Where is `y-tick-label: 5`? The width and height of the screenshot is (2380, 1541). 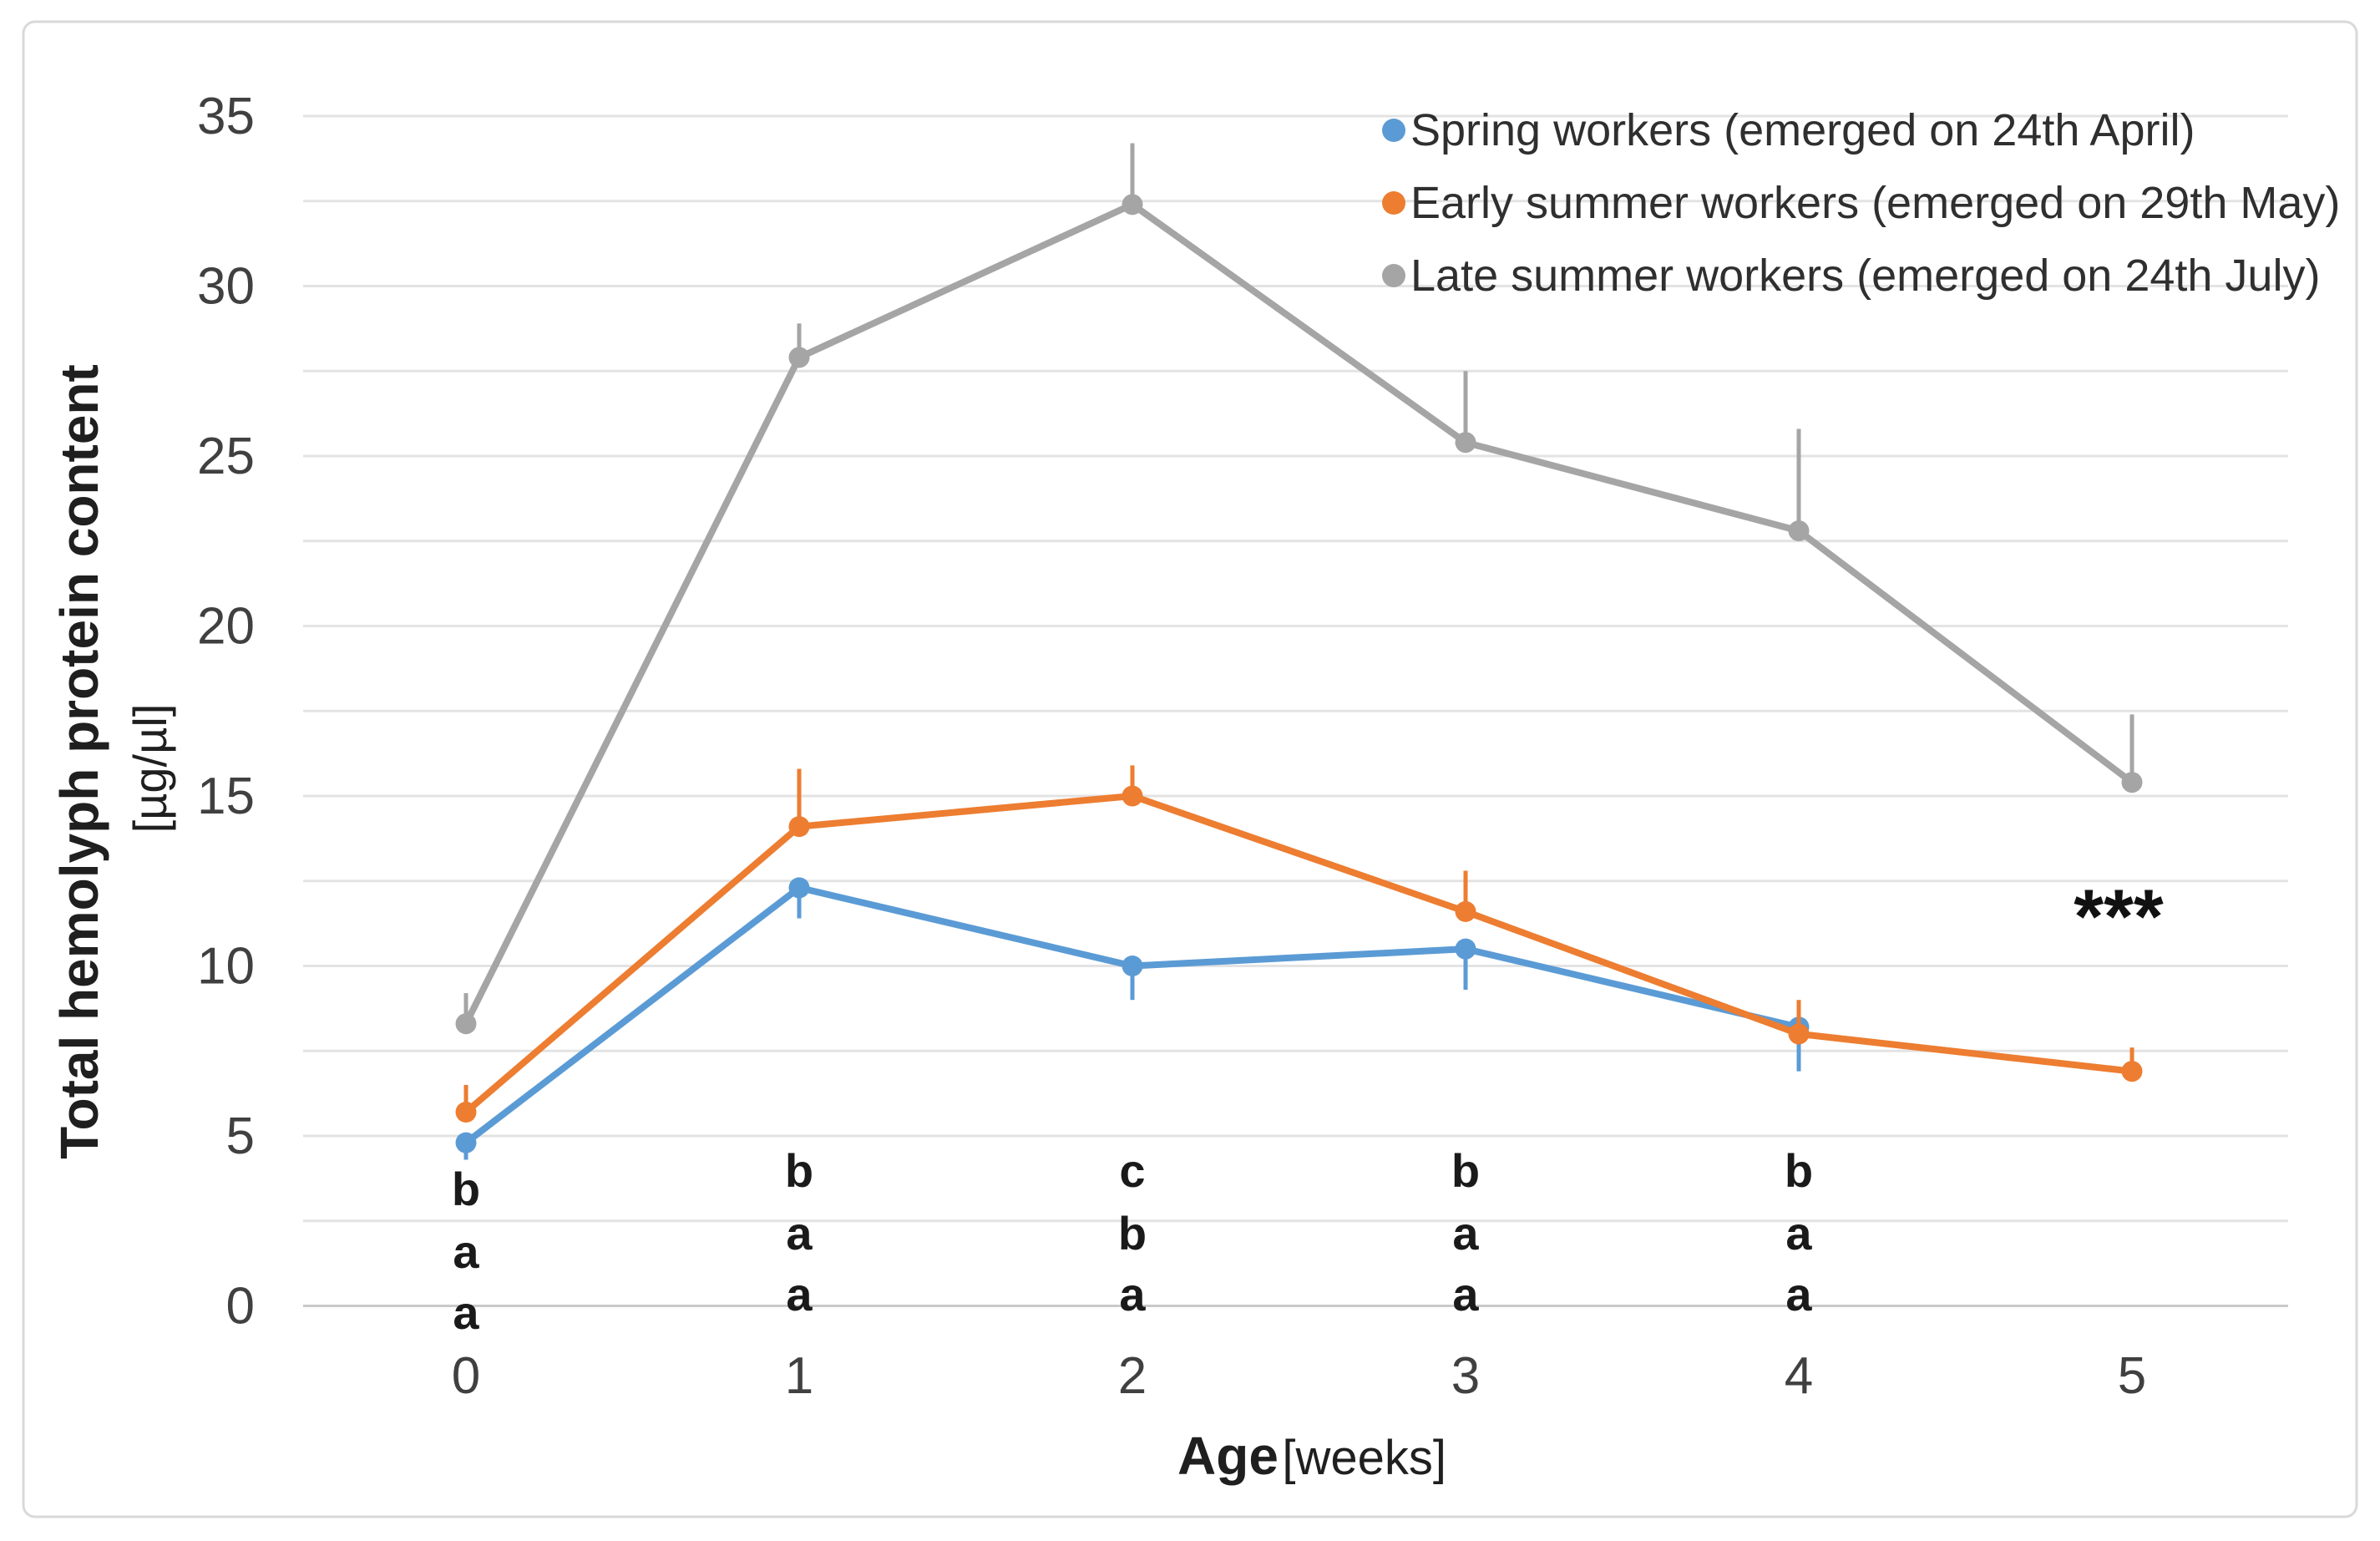 y-tick-label: 5 is located at coordinates (240, 1136).